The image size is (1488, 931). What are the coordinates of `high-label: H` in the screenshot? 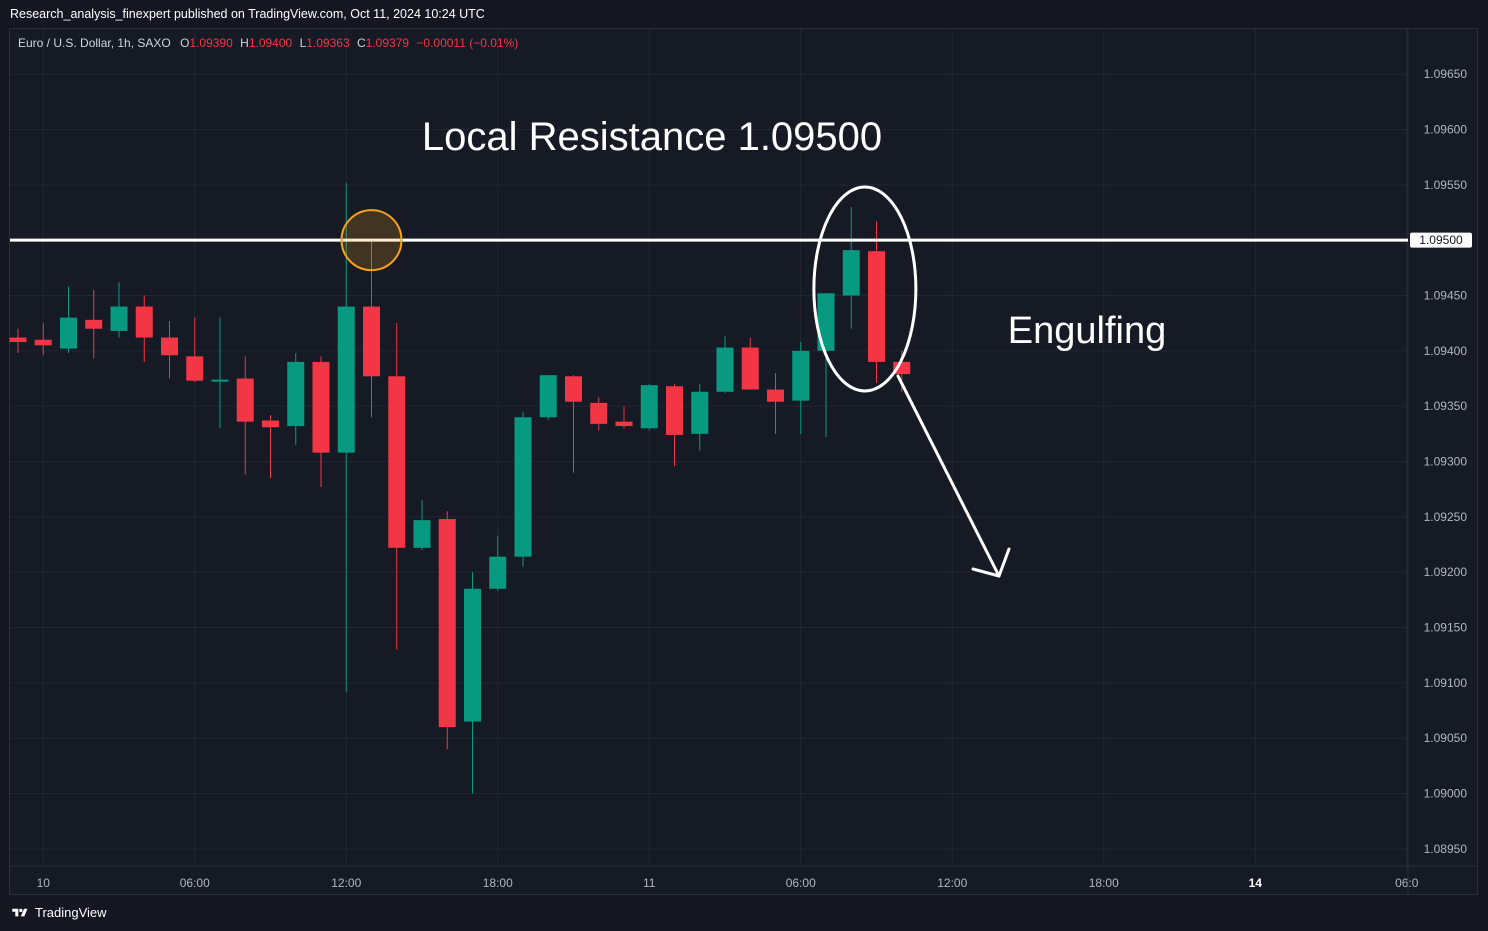 It's located at (244, 43).